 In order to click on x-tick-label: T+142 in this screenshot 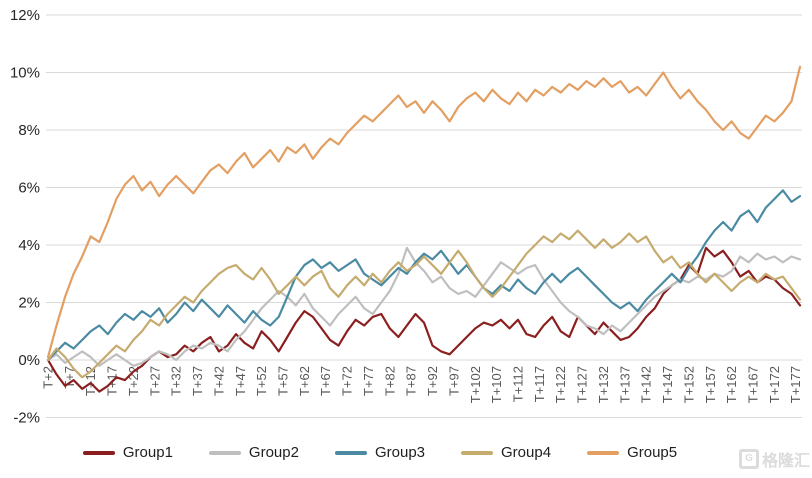, I will do `click(646, 384)`.